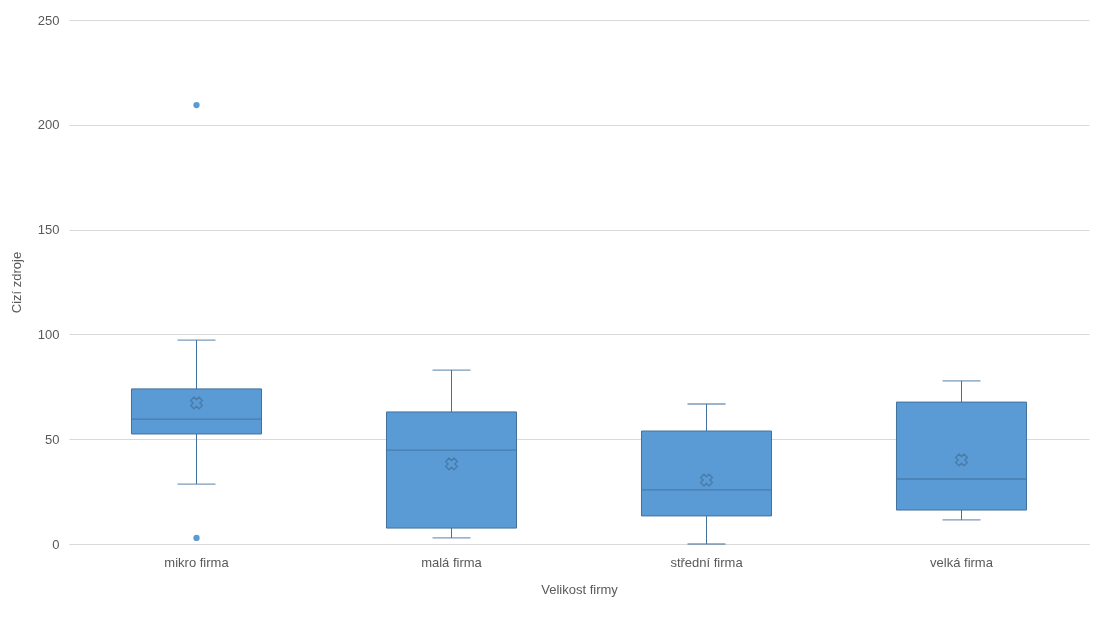 The image size is (1110, 622). What do you see at coordinates (48, 20) in the screenshot?
I see `y-tick-label: 250` at bounding box center [48, 20].